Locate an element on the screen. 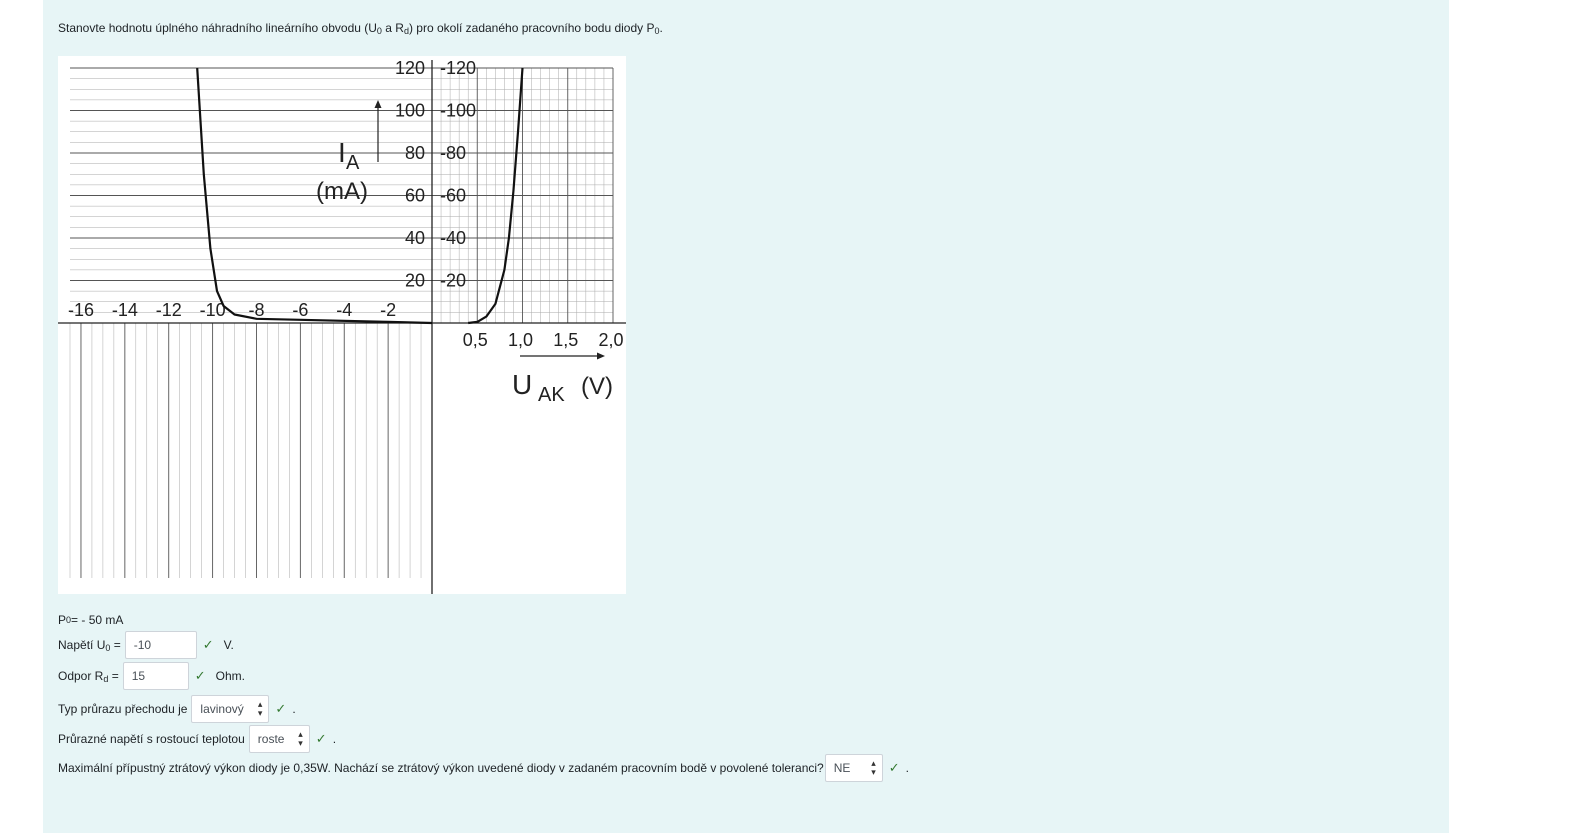 The image size is (1577, 833). breakdown-temp-end: . is located at coordinates (334, 739).